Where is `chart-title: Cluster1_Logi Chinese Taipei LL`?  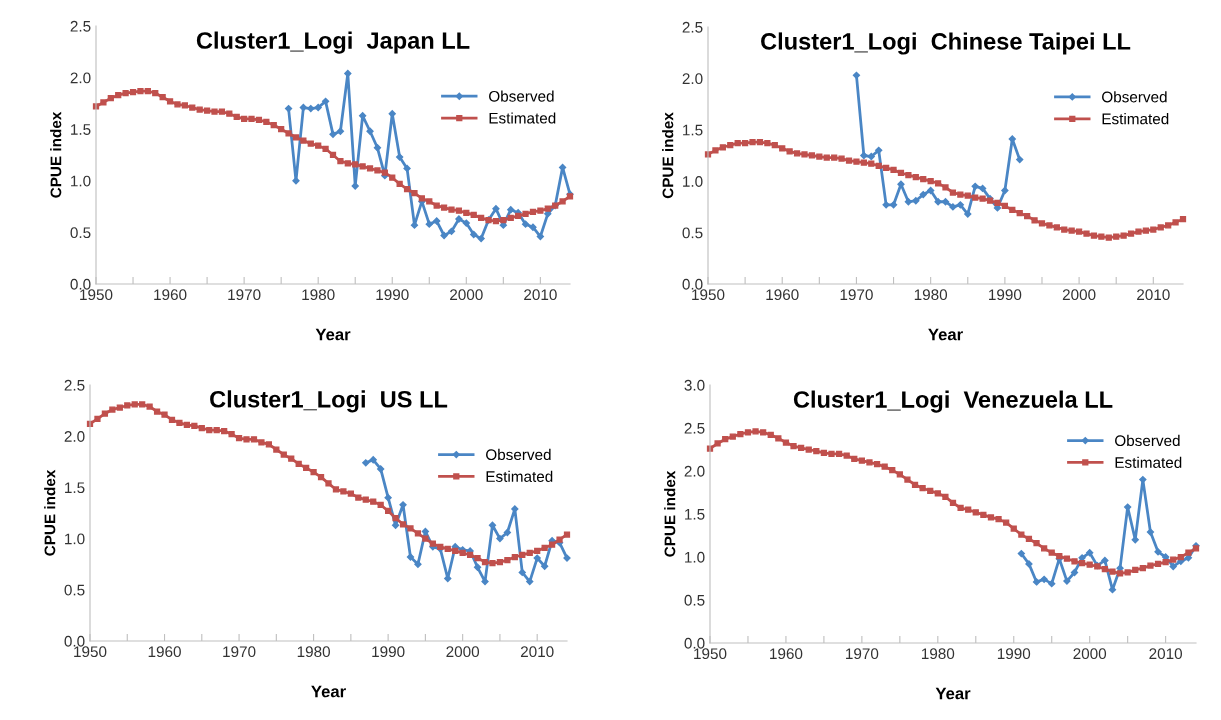 chart-title: Cluster1_Logi Chinese Taipei LL is located at coordinates (946, 43).